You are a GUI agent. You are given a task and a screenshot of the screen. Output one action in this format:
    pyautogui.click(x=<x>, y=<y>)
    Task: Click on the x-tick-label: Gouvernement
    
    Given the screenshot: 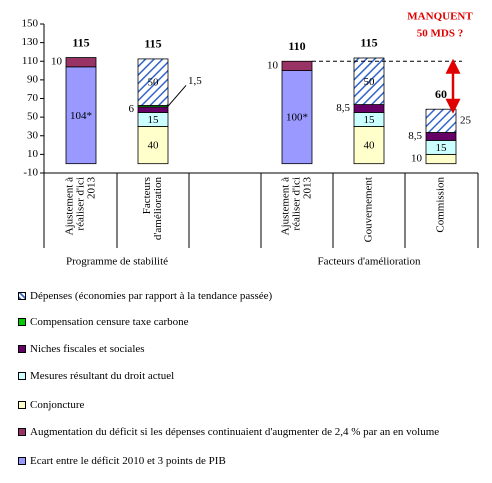 What is the action you would take?
    pyautogui.click(x=369, y=209)
    